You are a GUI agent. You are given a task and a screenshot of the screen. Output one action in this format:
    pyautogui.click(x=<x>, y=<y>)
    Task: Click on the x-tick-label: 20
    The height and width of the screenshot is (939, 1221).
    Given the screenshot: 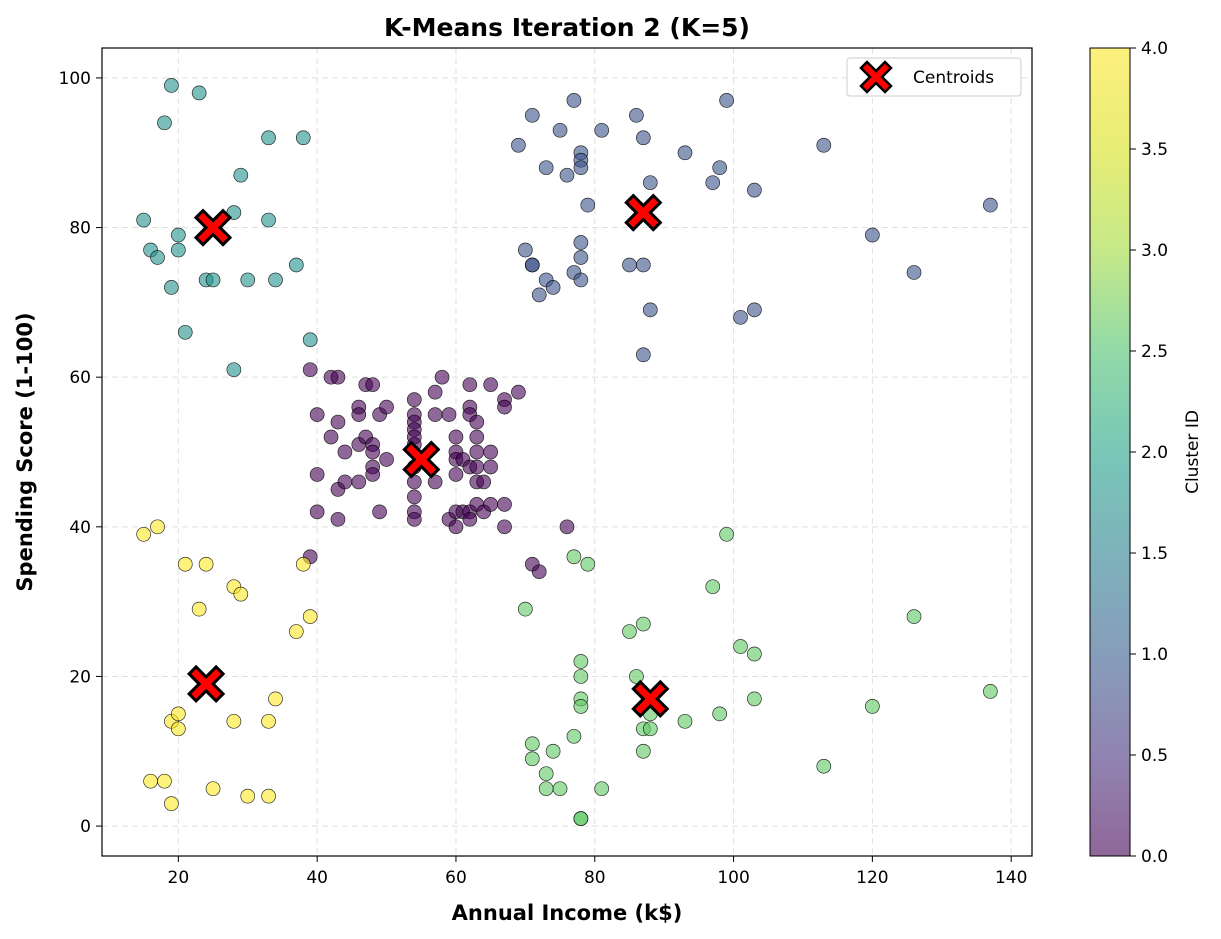 What is the action you would take?
    pyautogui.click(x=179, y=878)
    